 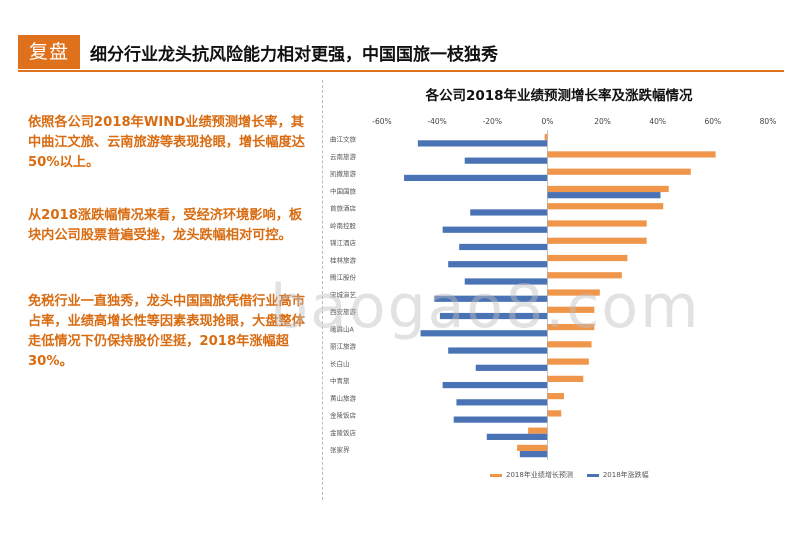 I want to click on page-title: 细分行业龙头抗风险能力相对更强，中国国旅一枝独秀, so click(x=294, y=55).